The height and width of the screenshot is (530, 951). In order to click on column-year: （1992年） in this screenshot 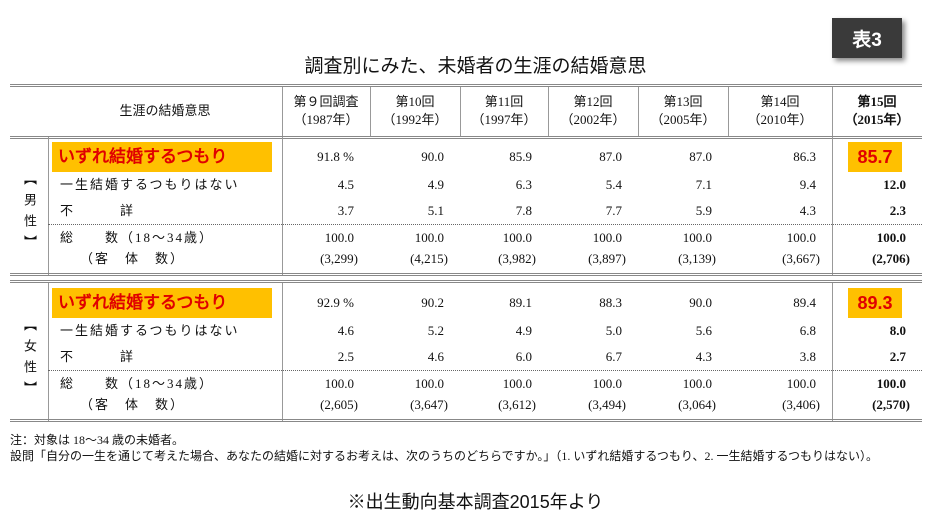, I will do `click(415, 119)`.